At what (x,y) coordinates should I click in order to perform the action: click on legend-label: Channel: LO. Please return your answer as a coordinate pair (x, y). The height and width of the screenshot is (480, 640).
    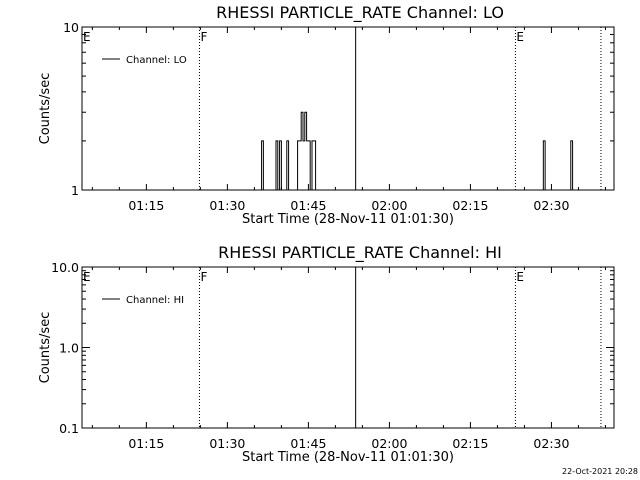
    Looking at the image, I should click on (156, 60).